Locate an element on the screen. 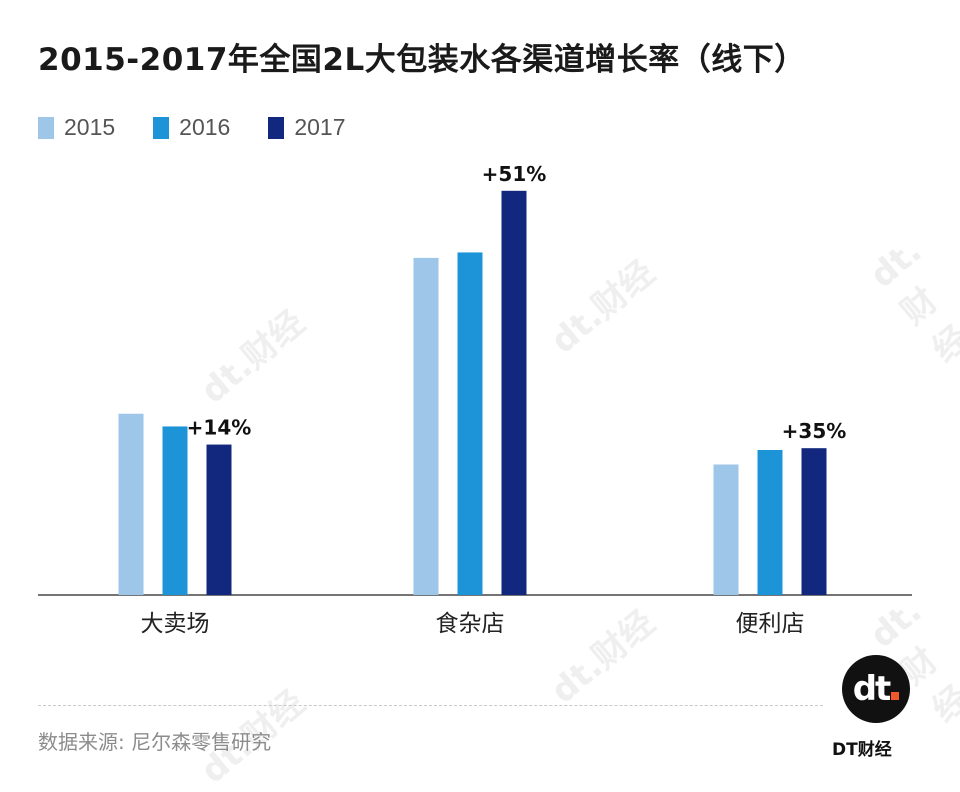 The height and width of the screenshot is (792, 960). legend-item-2015: 2015 is located at coordinates (76, 127).